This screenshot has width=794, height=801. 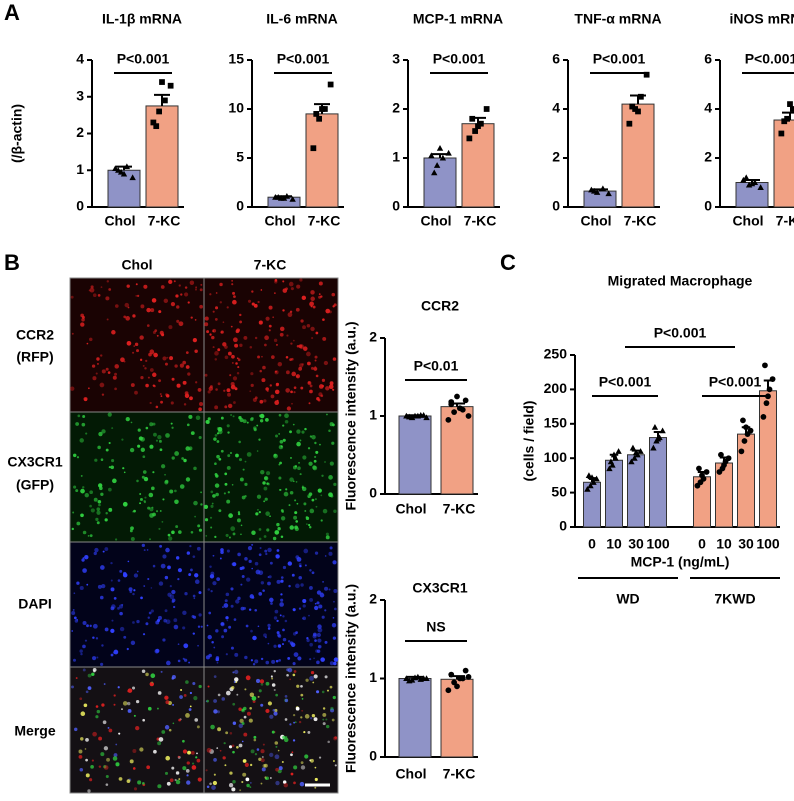 What do you see at coordinates (322, 160) in the screenshot?
I see `bar` at bounding box center [322, 160].